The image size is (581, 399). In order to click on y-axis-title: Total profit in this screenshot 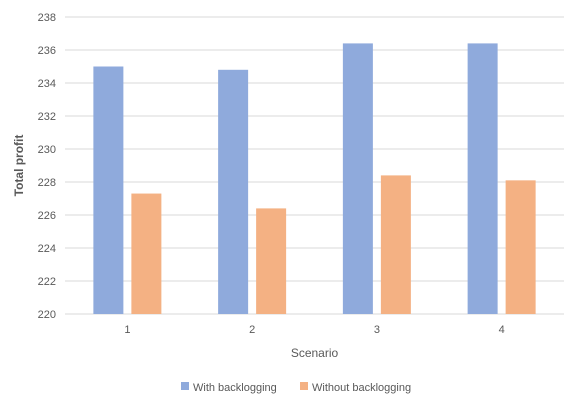, I will do `click(19, 166)`.